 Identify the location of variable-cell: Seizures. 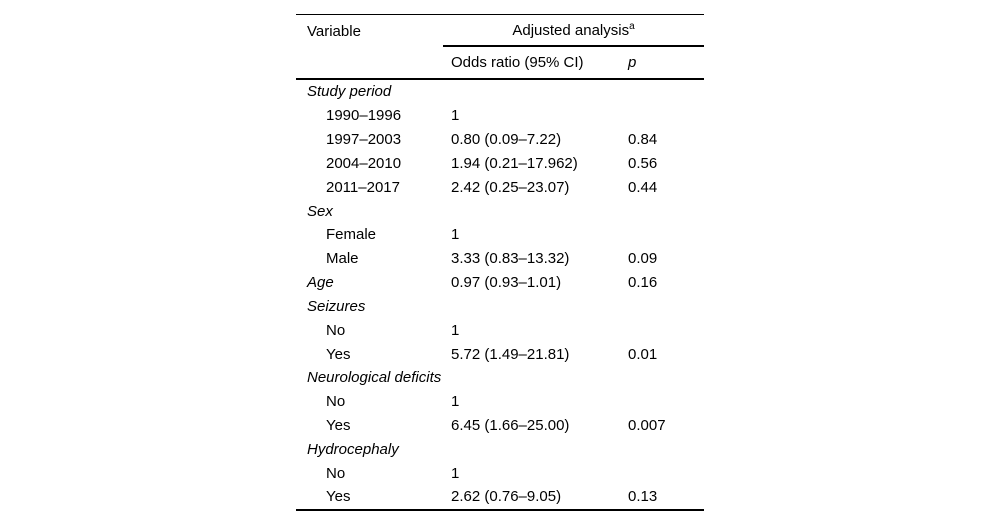
(336, 306).